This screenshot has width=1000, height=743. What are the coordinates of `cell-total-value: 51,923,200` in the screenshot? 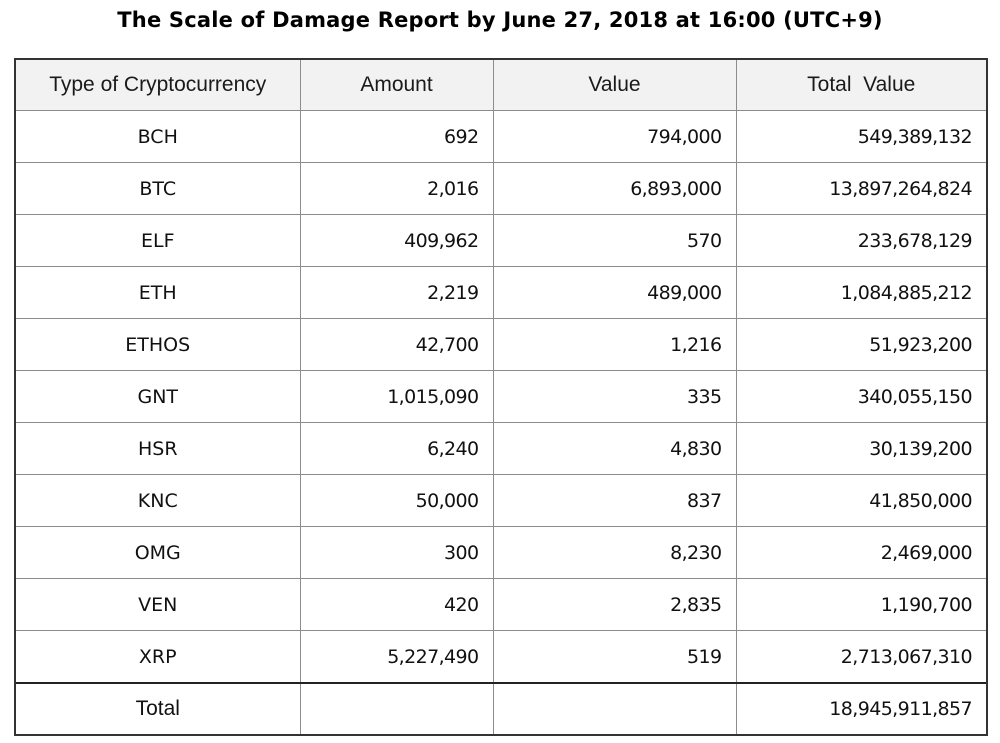 It's located at (861, 344).